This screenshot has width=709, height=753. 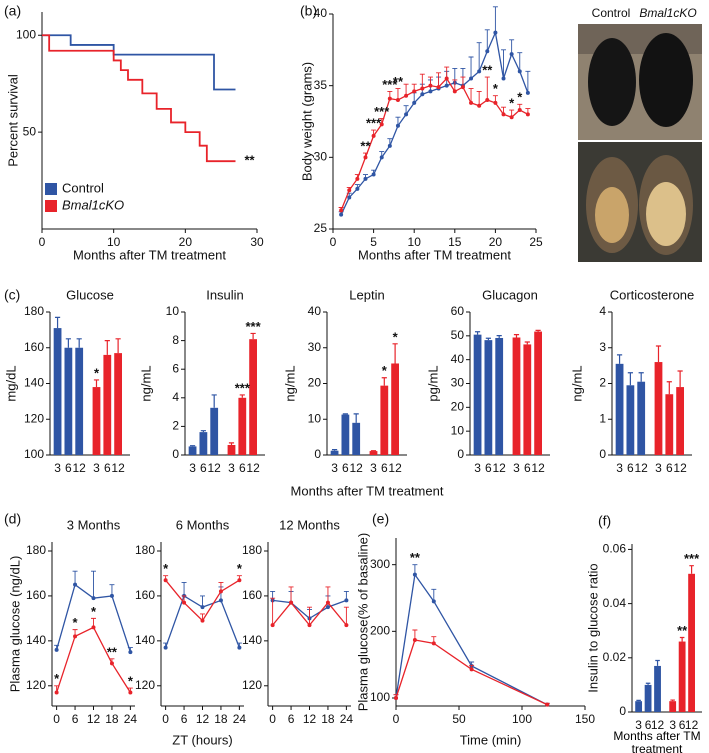 What do you see at coordinates (83, 187) in the screenshot?
I see `legend-label: Control` at bounding box center [83, 187].